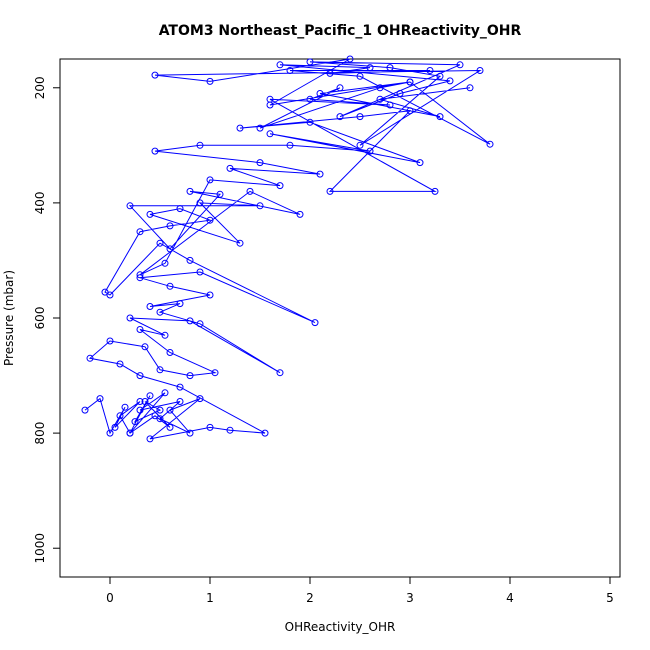 The image size is (650, 650). I want to click on y-axis: 200 400 600 800 1000, so click(47, 320).